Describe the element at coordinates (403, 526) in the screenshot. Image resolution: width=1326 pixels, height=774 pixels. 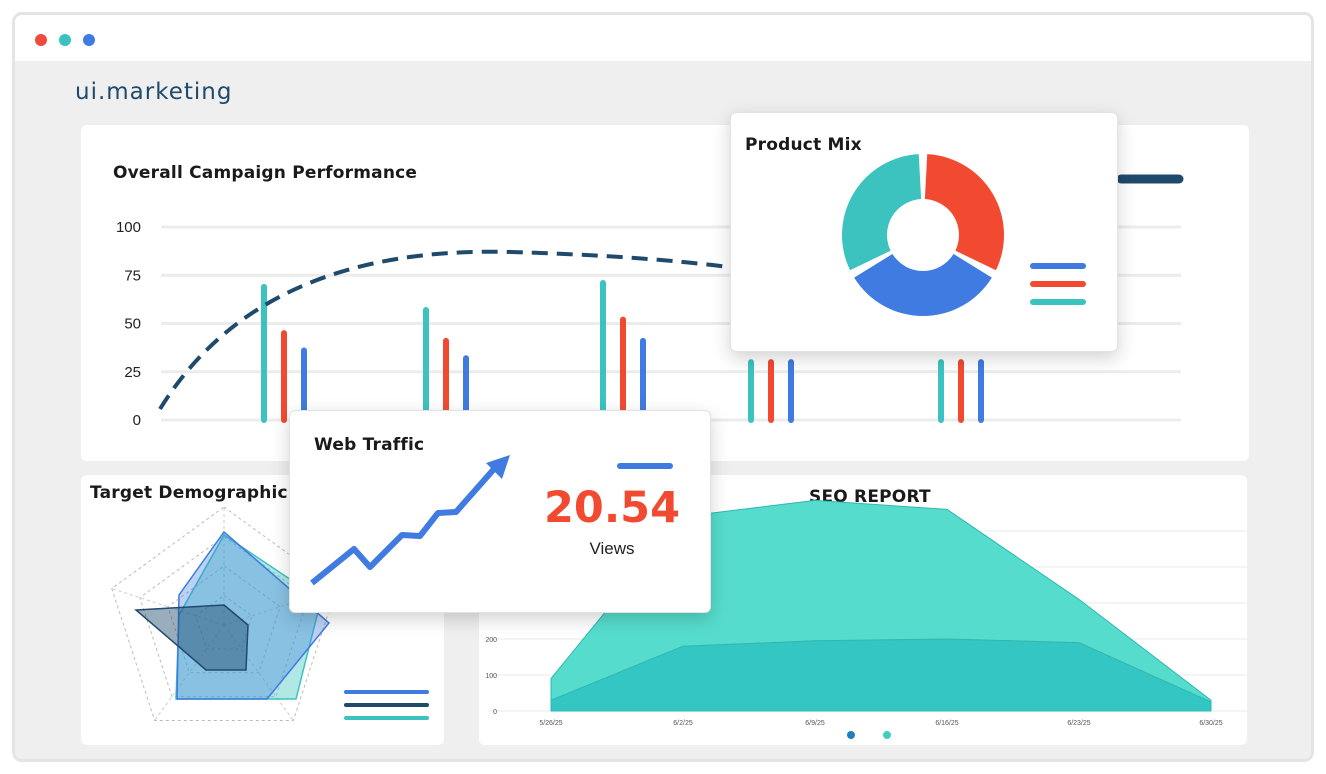
I see `traffic-trend-line` at that location.